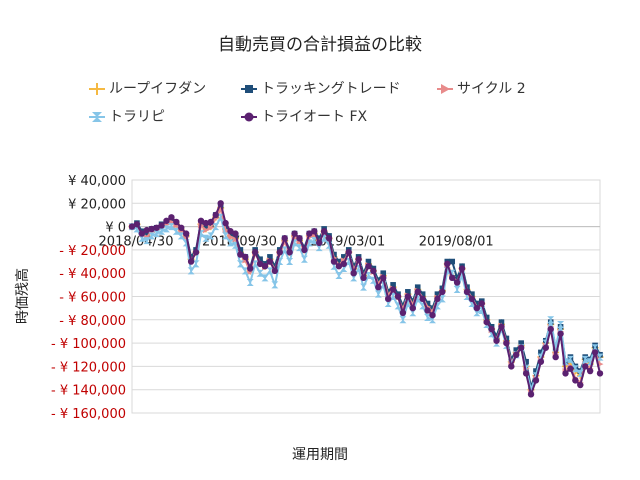 The image size is (640, 480). Describe the element at coordinates (88, 391) in the screenshot. I see `y-tick-label: - ¥ 140,000` at that location.